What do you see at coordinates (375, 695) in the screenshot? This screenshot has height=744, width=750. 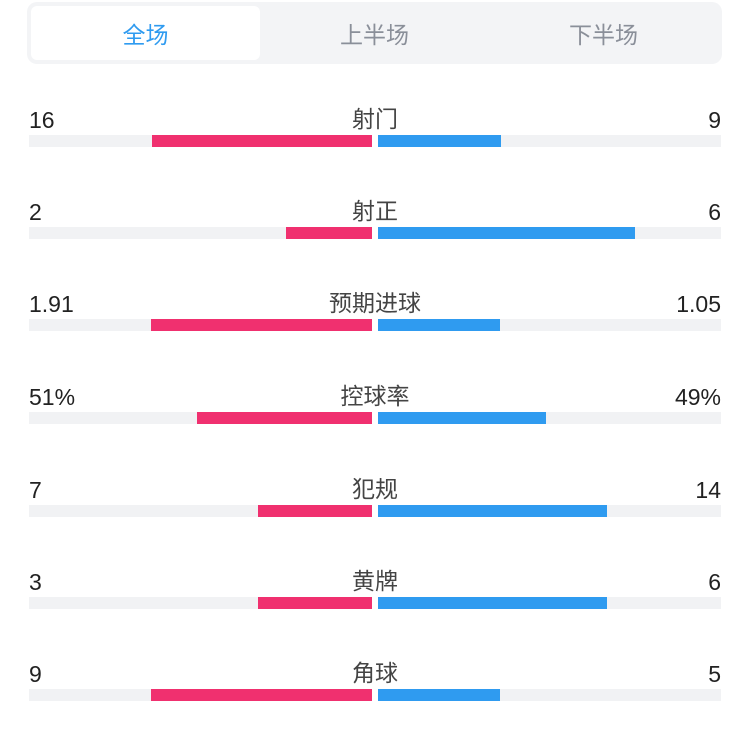 I see `stat-row-corners: 角球 9 5` at bounding box center [375, 695].